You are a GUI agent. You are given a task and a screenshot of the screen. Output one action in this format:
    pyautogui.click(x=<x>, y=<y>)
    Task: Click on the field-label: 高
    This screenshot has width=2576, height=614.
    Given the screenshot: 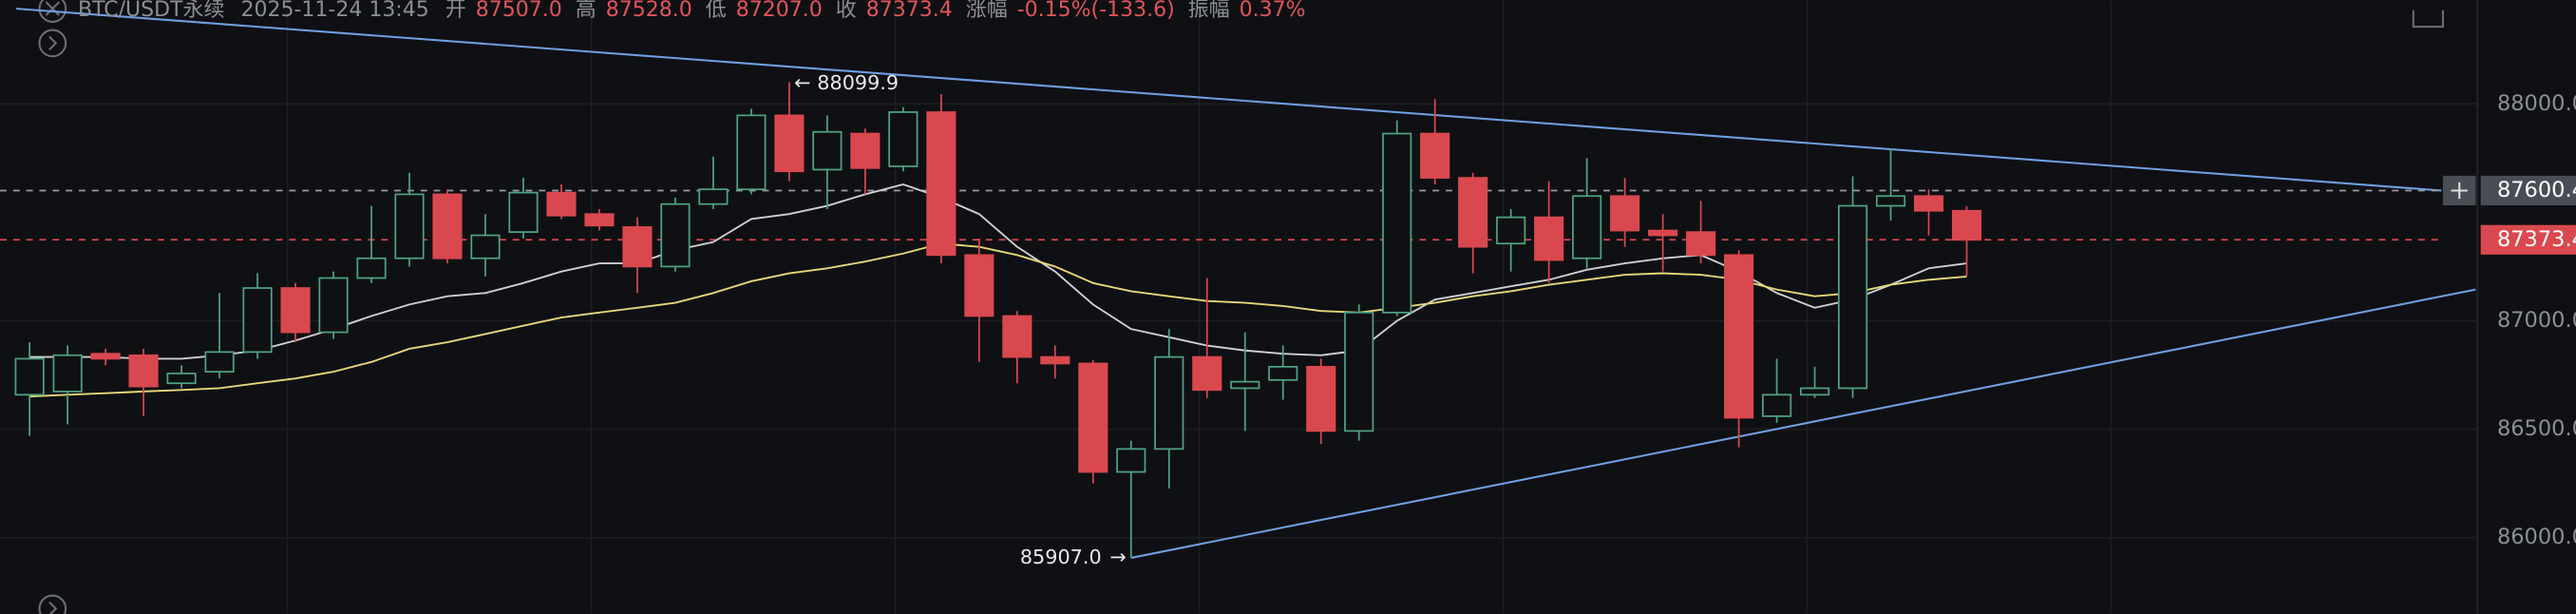 What is the action you would take?
    pyautogui.click(x=586, y=11)
    